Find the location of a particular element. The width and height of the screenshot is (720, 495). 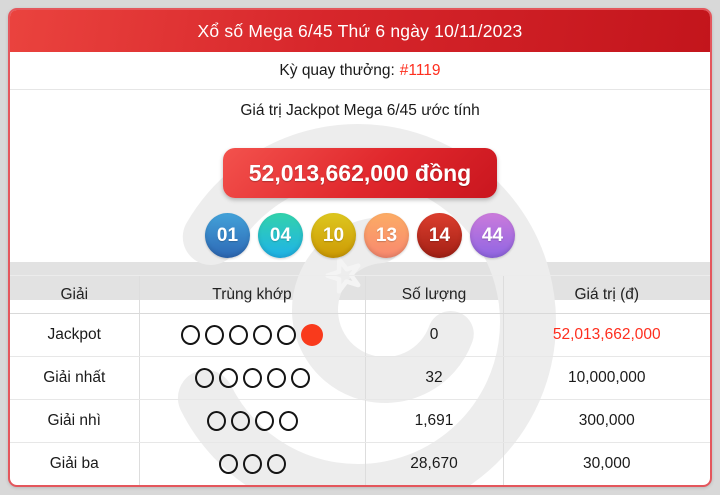

winning-numbers-row: 01 04 10 13 14 44 is located at coordinates (360, 235).